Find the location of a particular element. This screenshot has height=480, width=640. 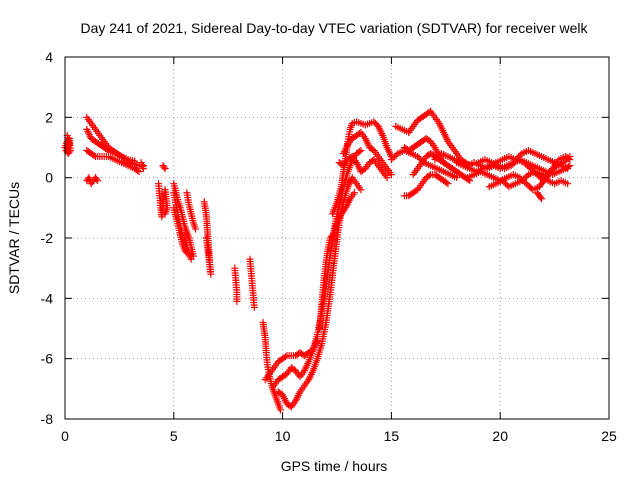

x-tick-label: 20 is located at coordinates (500, 436).